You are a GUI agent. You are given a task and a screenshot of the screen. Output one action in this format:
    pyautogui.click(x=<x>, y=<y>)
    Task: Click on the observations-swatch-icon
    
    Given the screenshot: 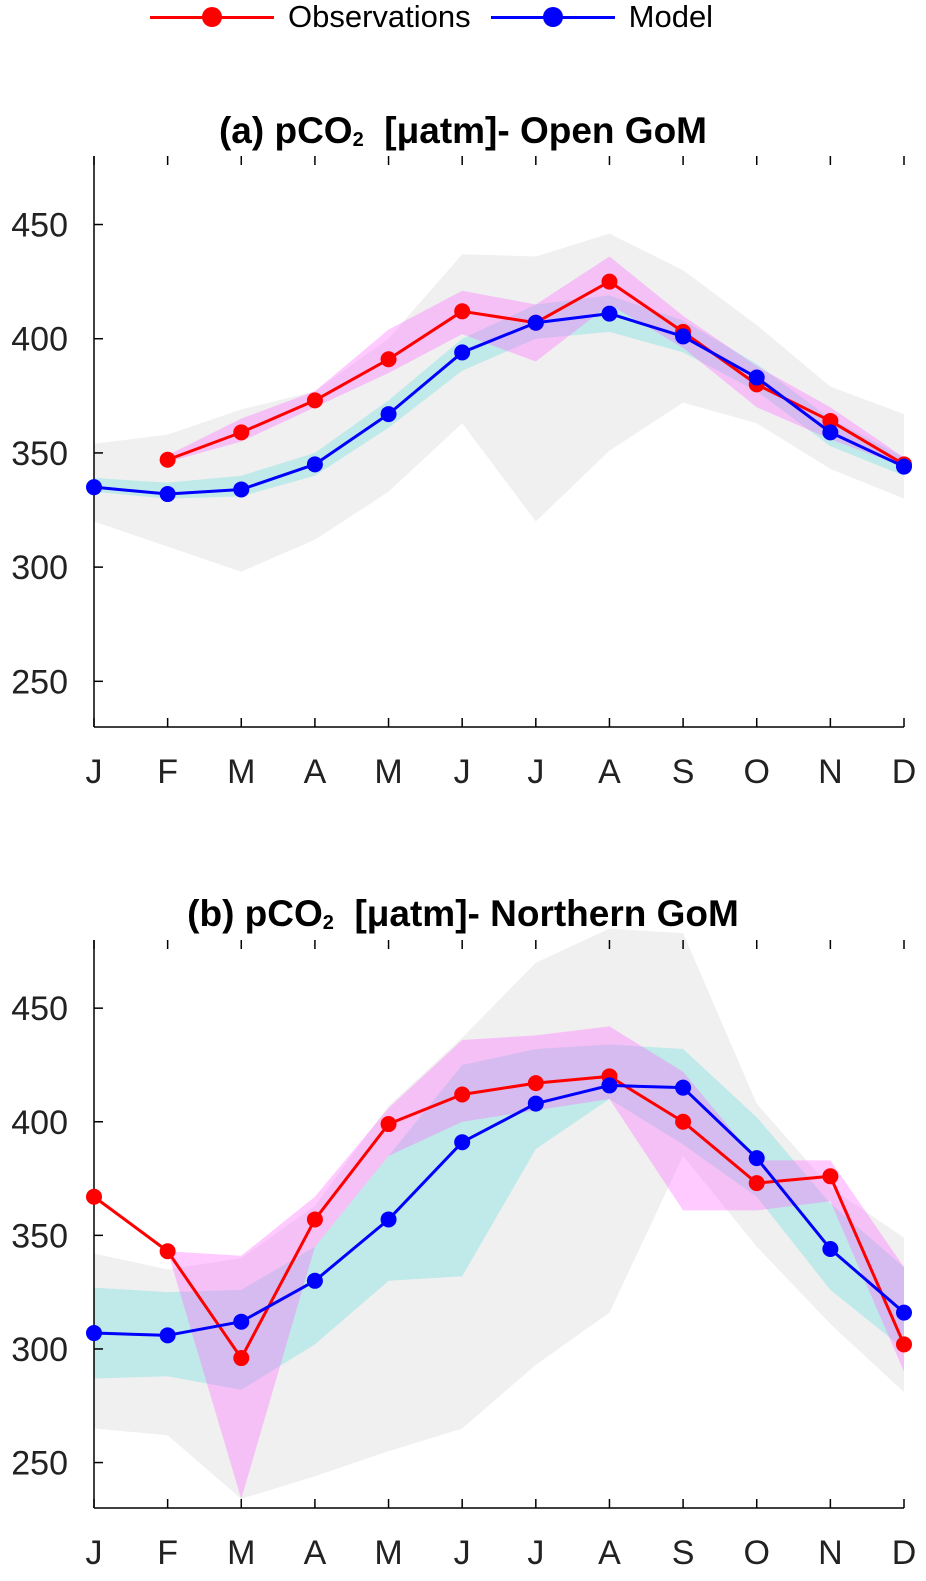 What is the action you would take?
    pyautogui.click(x=212, y=17)
    